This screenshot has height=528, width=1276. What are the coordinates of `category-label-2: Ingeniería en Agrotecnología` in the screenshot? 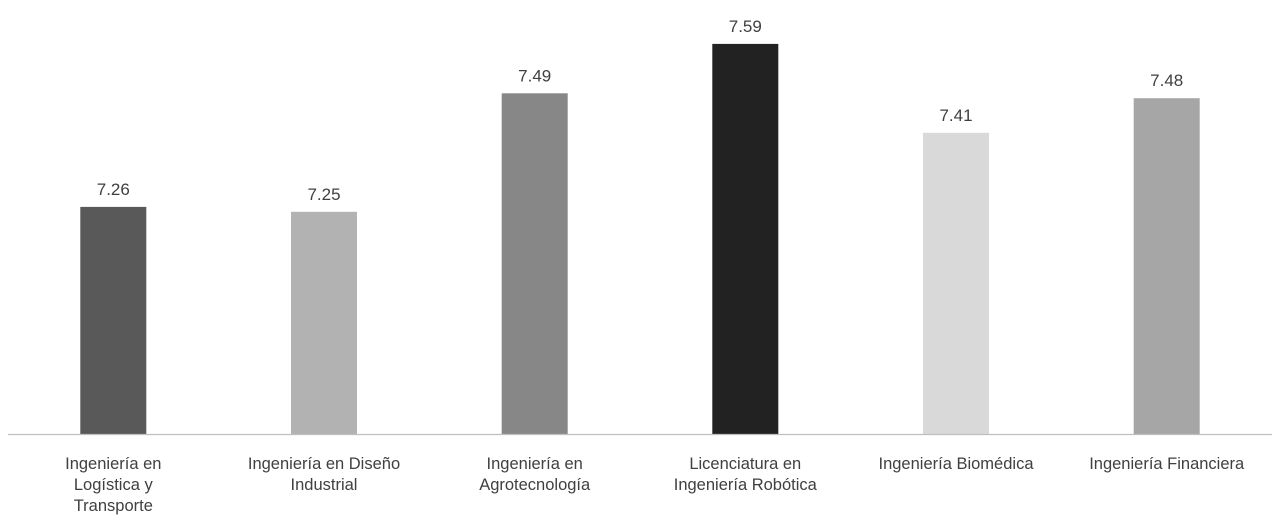 It's located at (535, 474).